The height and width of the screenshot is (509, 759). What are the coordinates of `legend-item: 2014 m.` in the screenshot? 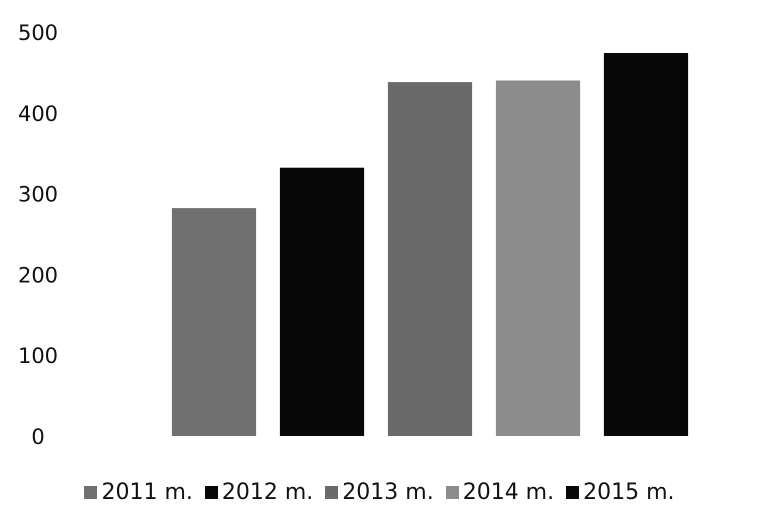 It's located at (500, 492).